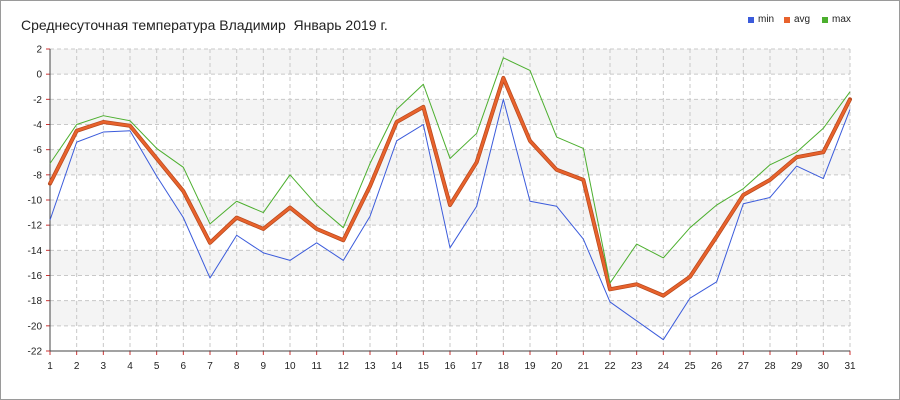 The width and height of the screenshot is (900, 400). What do you see at coordinates (841, 19) in the screenshot?
I see `legend-label-max: max` at bounding box center [841, 19].